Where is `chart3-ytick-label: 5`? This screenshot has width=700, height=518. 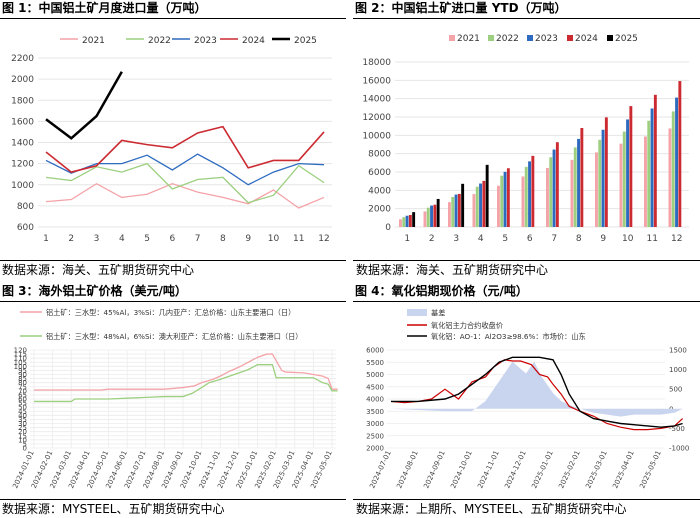 chart3-ytick-label: 5 is located at coordinates (25, 444).